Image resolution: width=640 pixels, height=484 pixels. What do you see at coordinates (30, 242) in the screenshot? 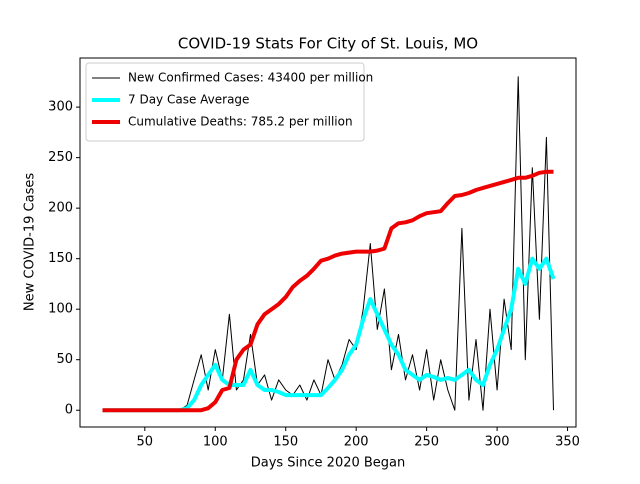
I see `y-axis-label: New COVID-19 Cases` at bounding box center [30, 242].